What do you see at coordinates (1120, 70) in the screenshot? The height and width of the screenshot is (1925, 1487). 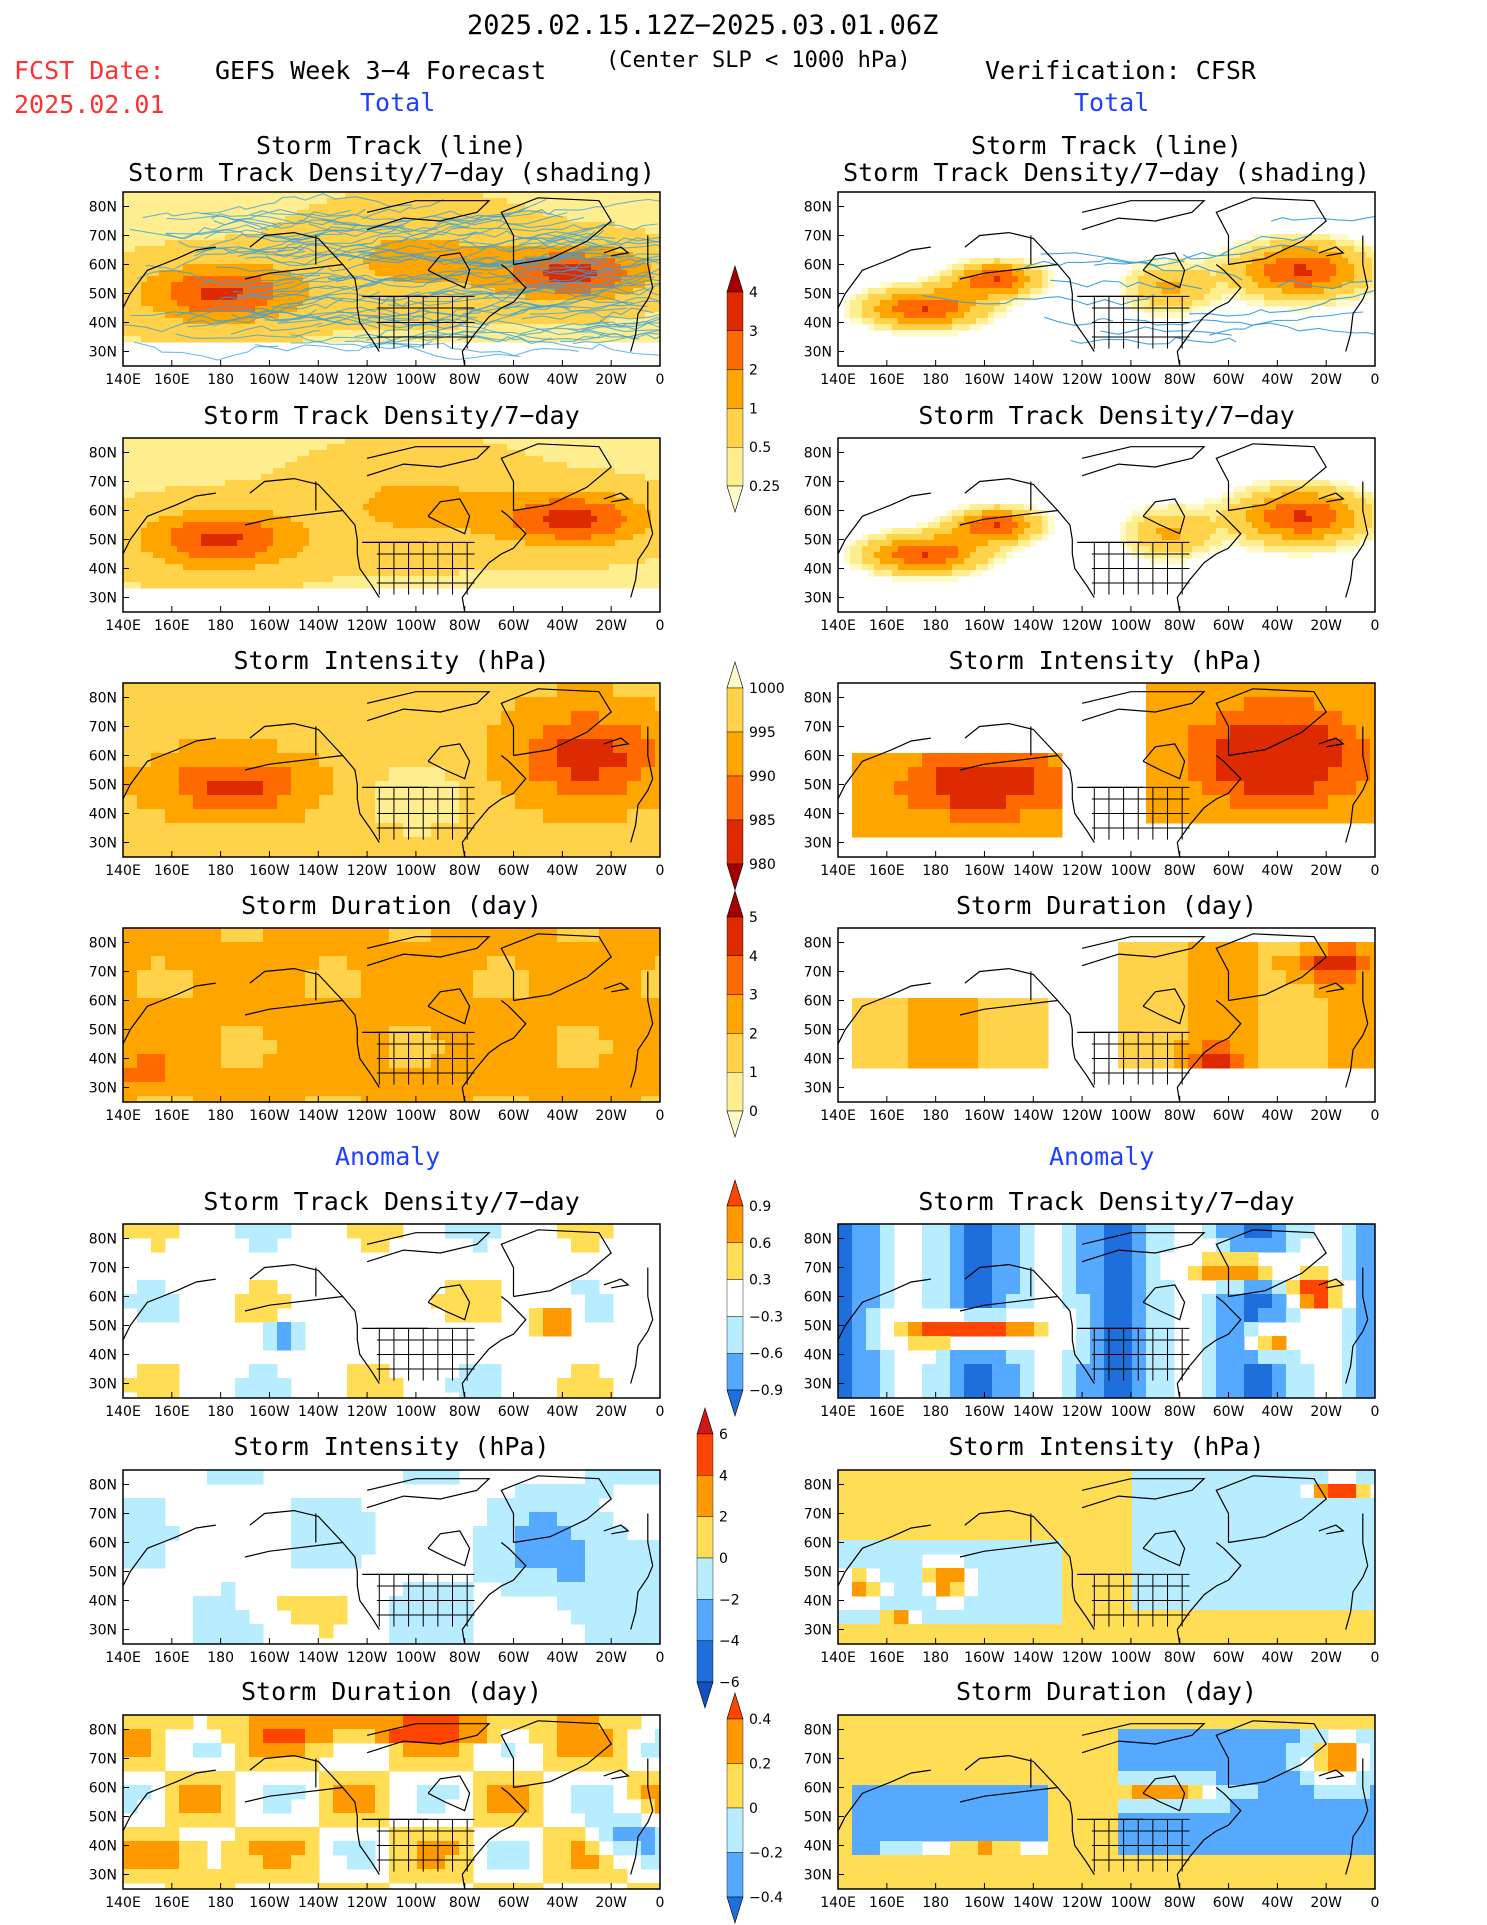 I see `verification-title: Verification: CFSR` at bounding box center [1120, 70].